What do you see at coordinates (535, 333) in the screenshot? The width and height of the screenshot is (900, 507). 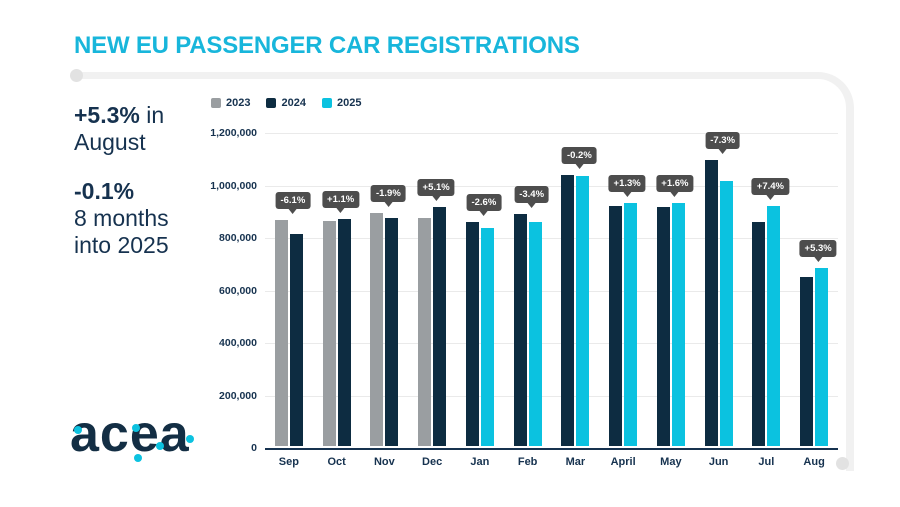 I see `bar-2025-feb` at bounding box center [535, 333].